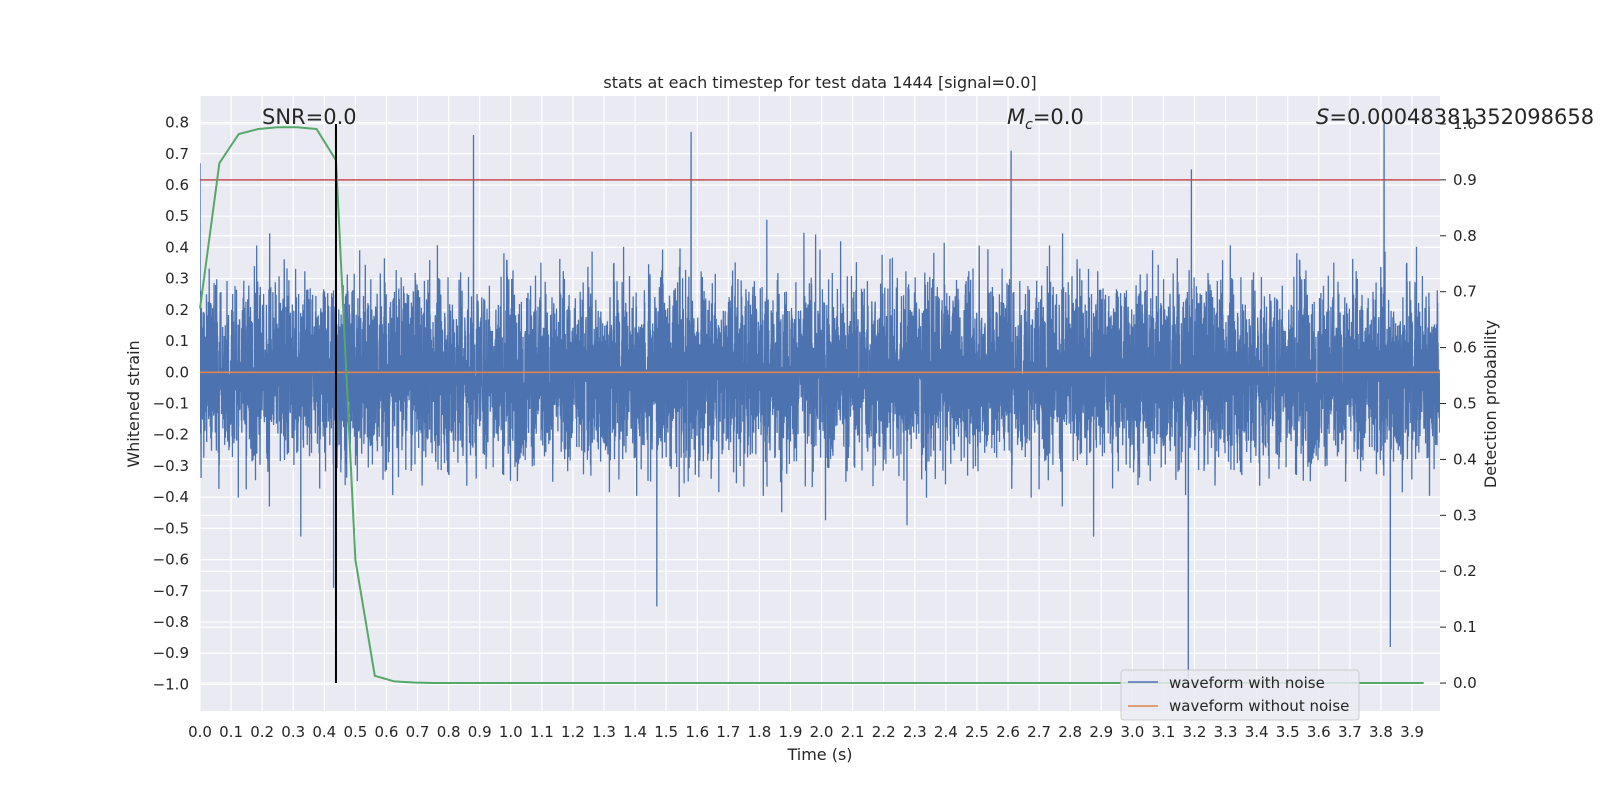 The image size is (1600, 800). I want to click on x-tick-label: 0.6, so click(387, 732).